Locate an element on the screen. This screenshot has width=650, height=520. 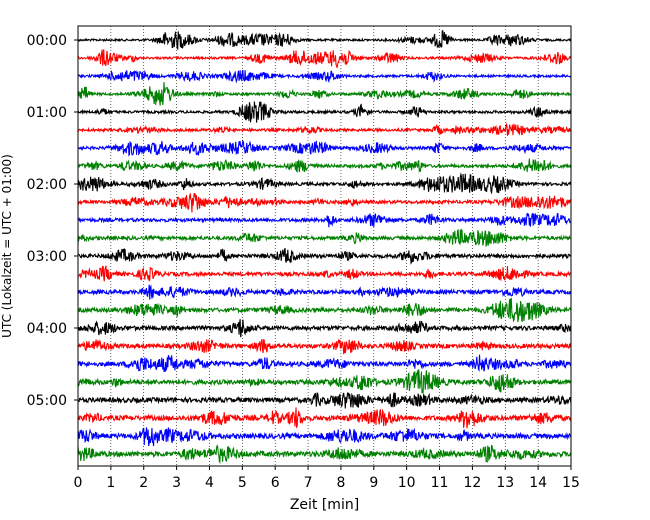
x-tick-label: 1 is located at coordinates (110, 483).